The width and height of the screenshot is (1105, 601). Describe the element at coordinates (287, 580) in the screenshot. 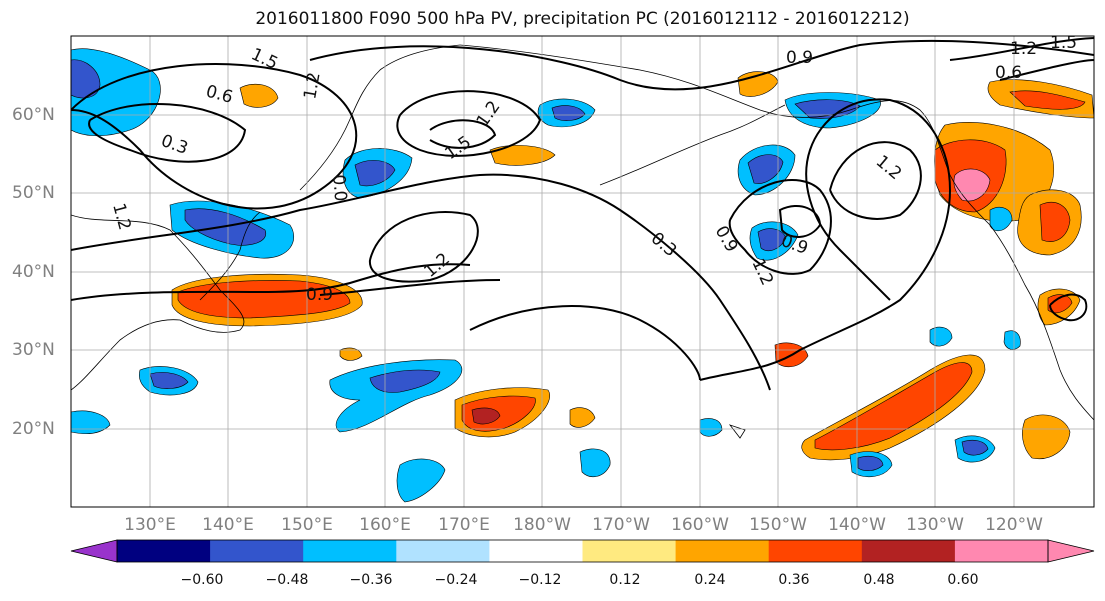

I see `colorbar-tick-label: −0.48` at that location.